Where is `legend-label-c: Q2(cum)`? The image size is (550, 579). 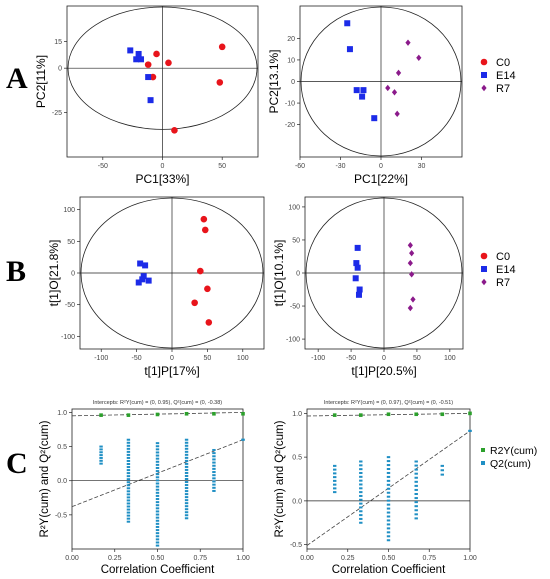 legend-label-c: Q2(cum) is located at coordinates (510, 464).